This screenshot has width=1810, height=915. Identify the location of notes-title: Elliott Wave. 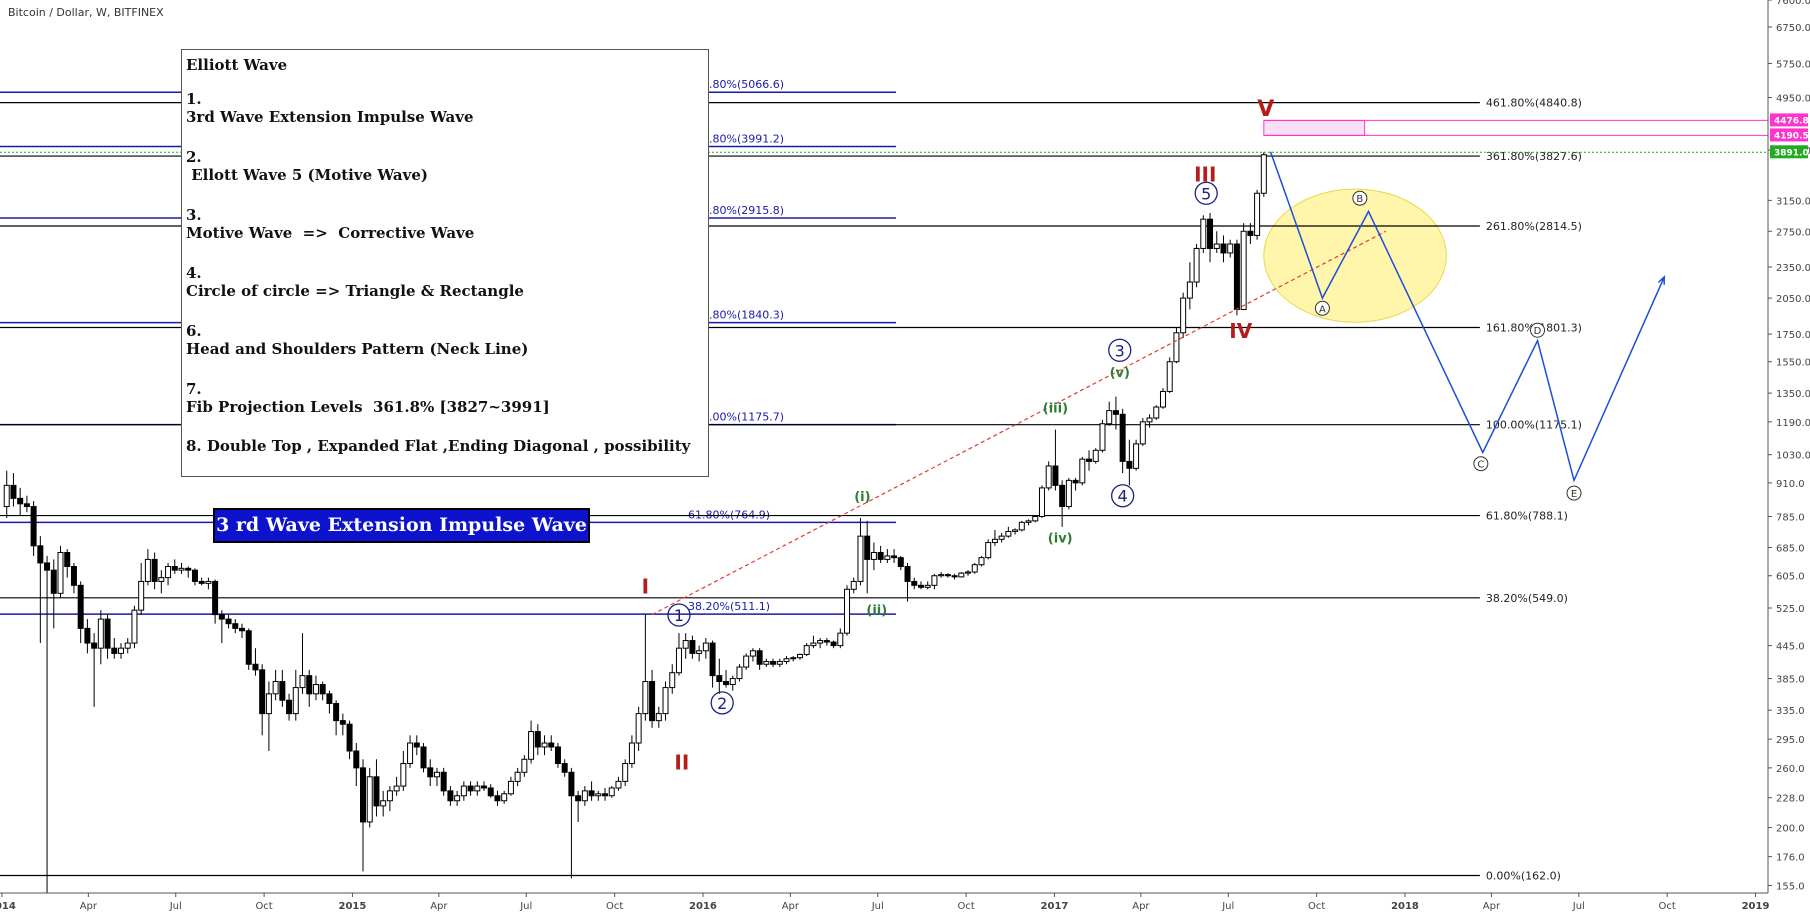
(237, 65).